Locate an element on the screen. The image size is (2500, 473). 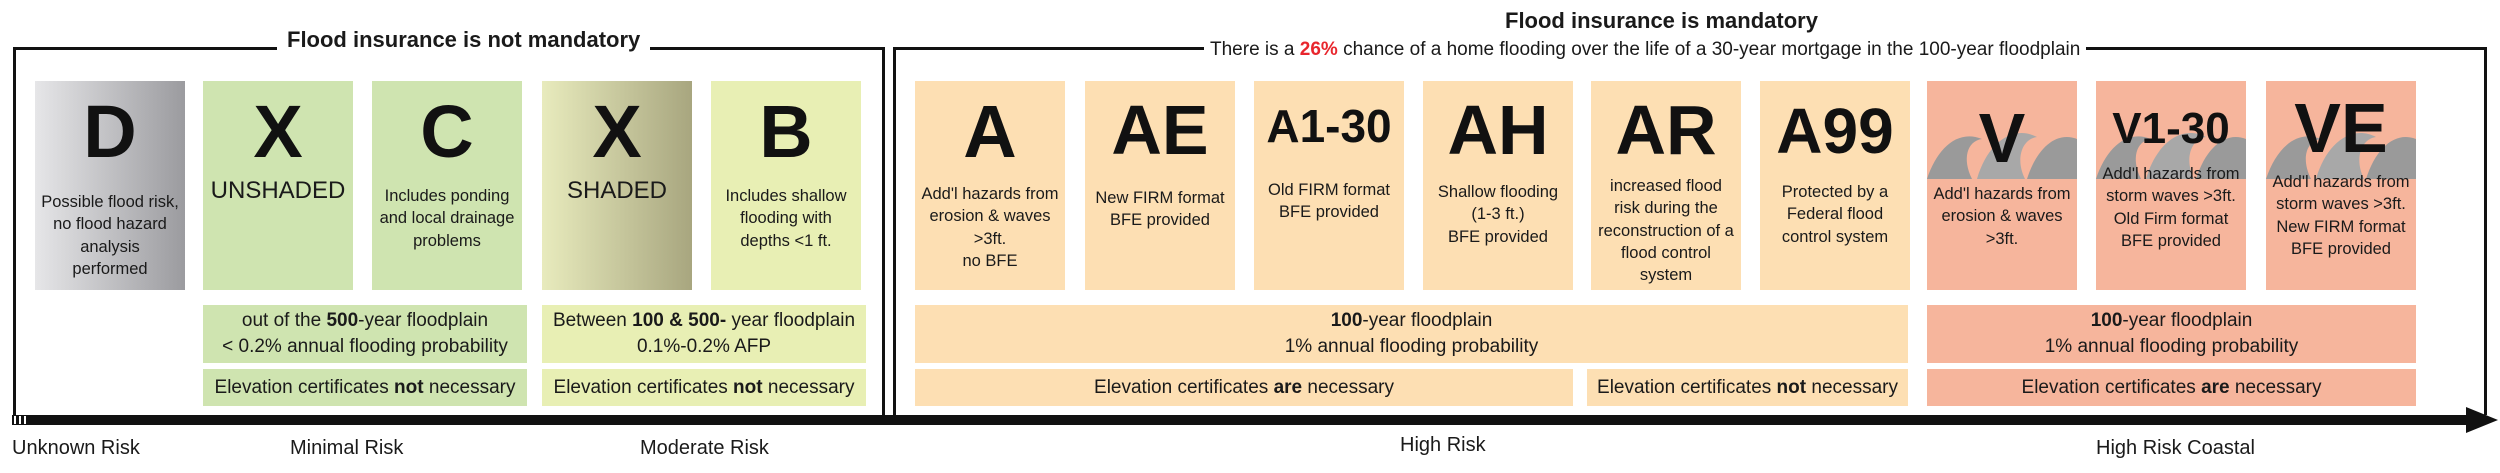
high-floodplain-line1: 100-year floodplain is located at coordinates (1411, 321).